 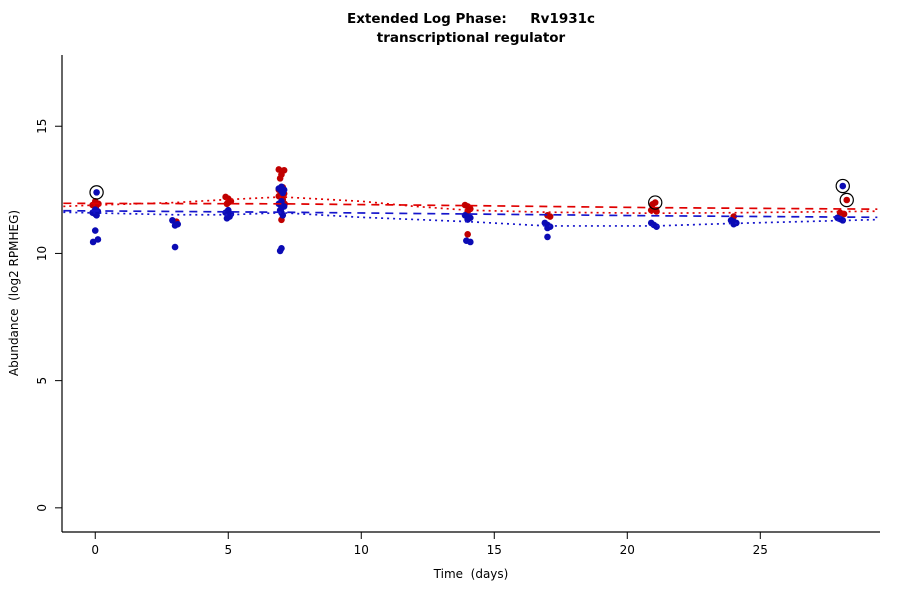 I want to click on y-tick-label: 0, so click(x=42, y=508).